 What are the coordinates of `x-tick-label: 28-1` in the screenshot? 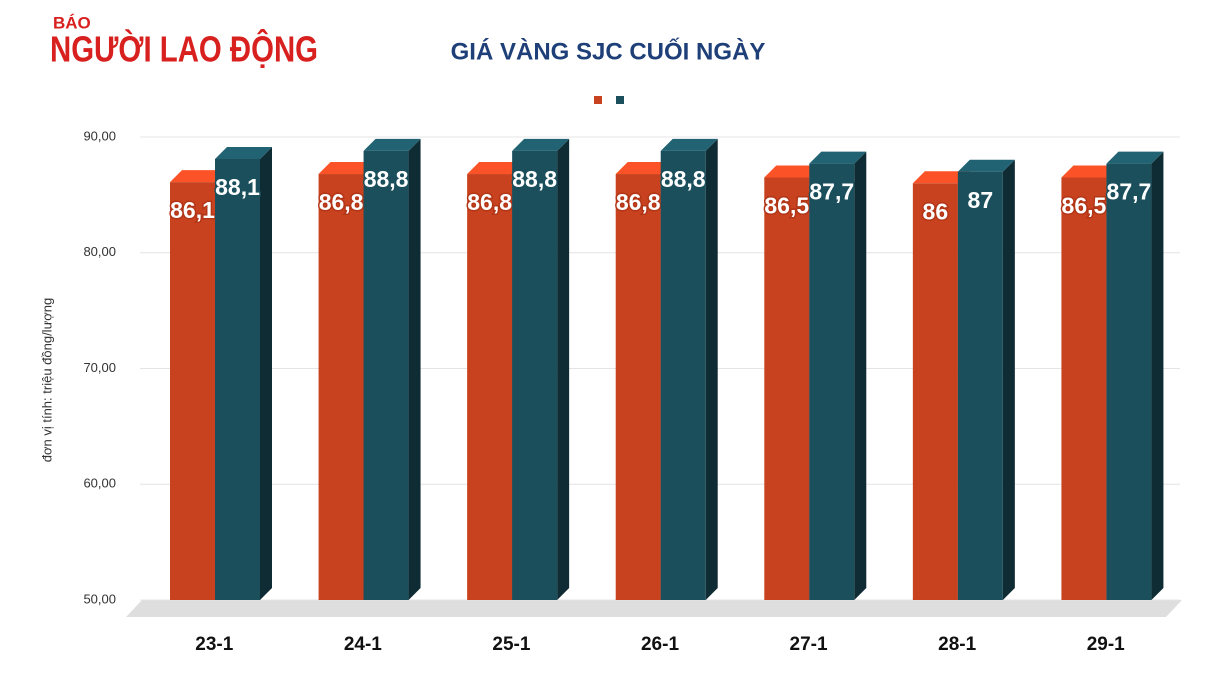 It's located at (957, 644).